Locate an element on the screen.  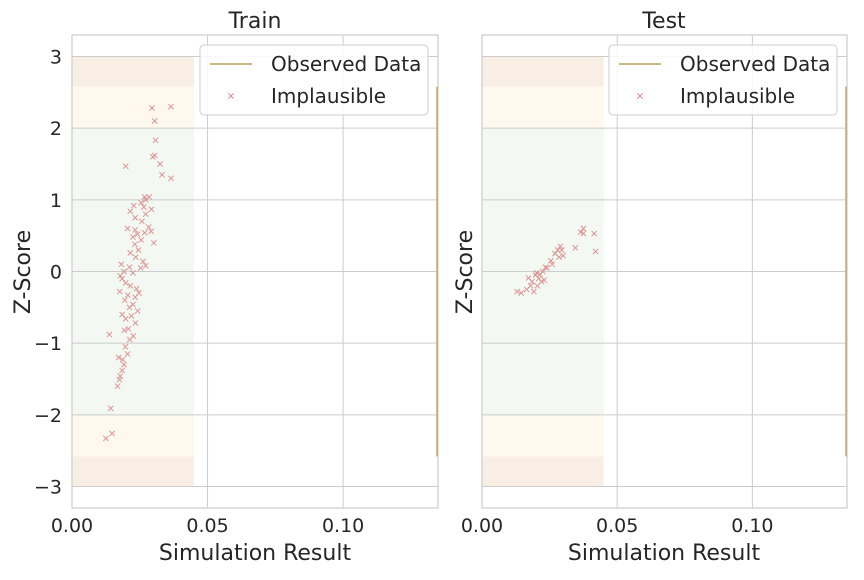
legend-label: Observed Data is located at coordinates (346, 64).